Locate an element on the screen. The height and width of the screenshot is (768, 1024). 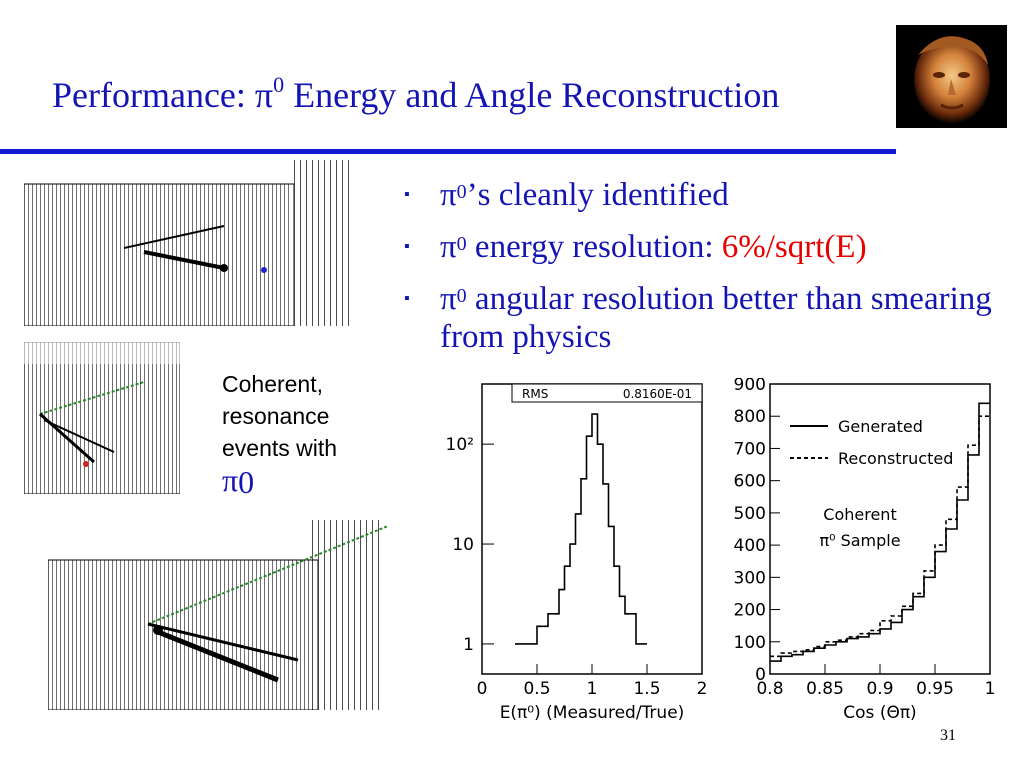
y-tick-label: 900 is located at coordinates (750, 386).